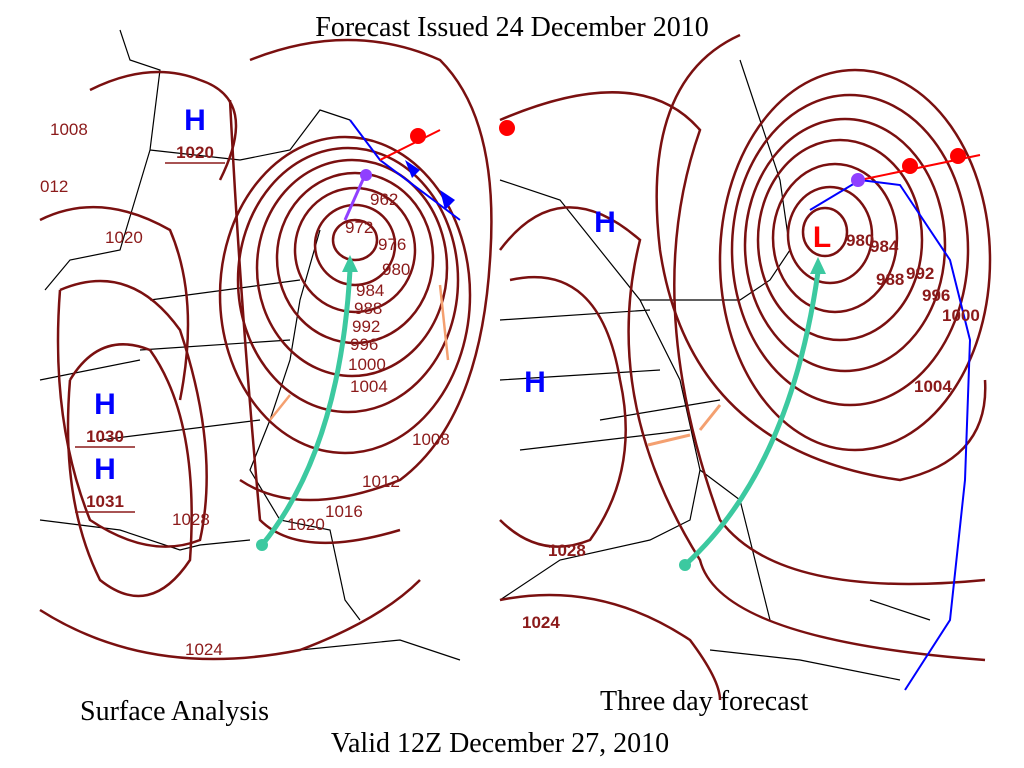  I want to click on cold-front, so click(890, 434).